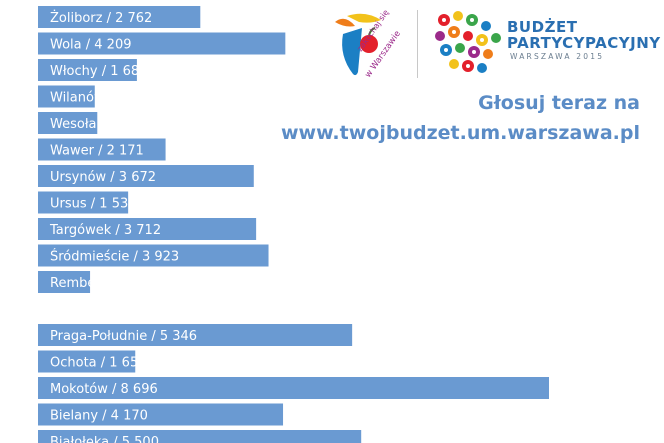 Image resolution: width=664 pixels, height=443 pixels. I want to click on bar-label-13: Praga-Południe / 5 346, so click(123, 336).